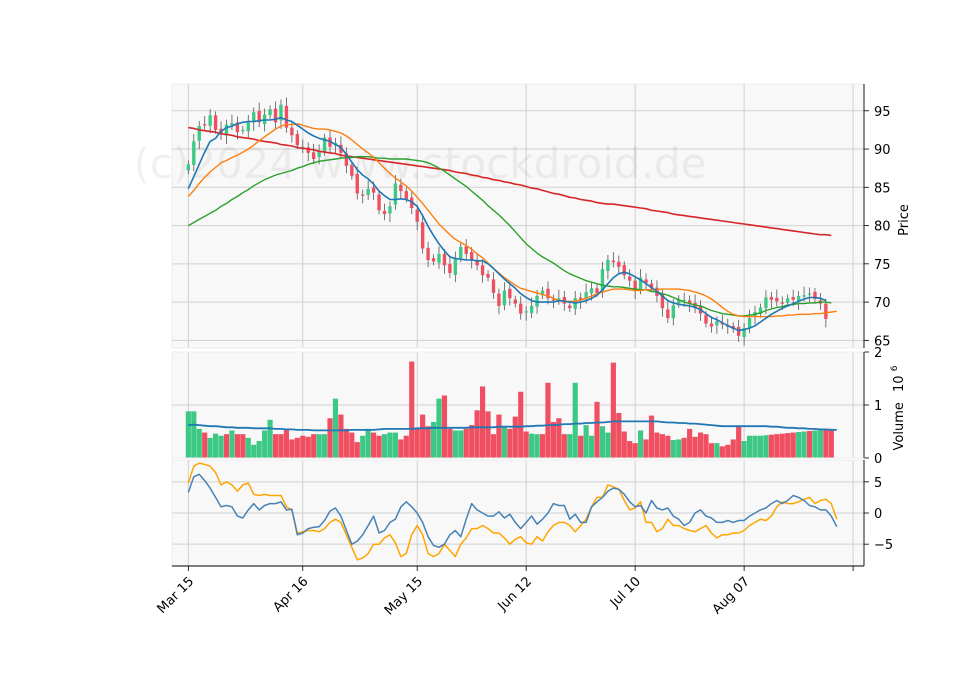 The image size is (960, 690). What do you see at coordinates (883, 545) in the screenshot?
I see `y-tick-label: −5` at bounding box center [883, 545].